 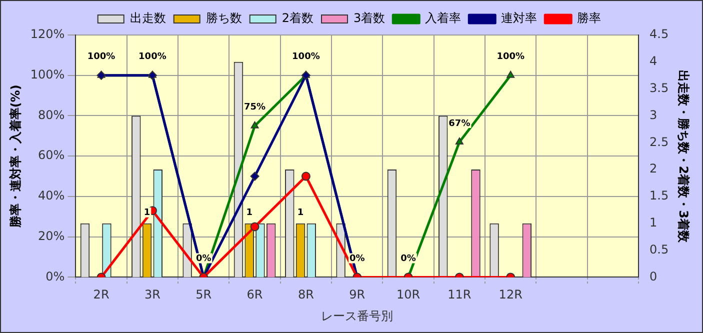 I want to click on y-tick-label: 40%, so click(x=51, y=195).